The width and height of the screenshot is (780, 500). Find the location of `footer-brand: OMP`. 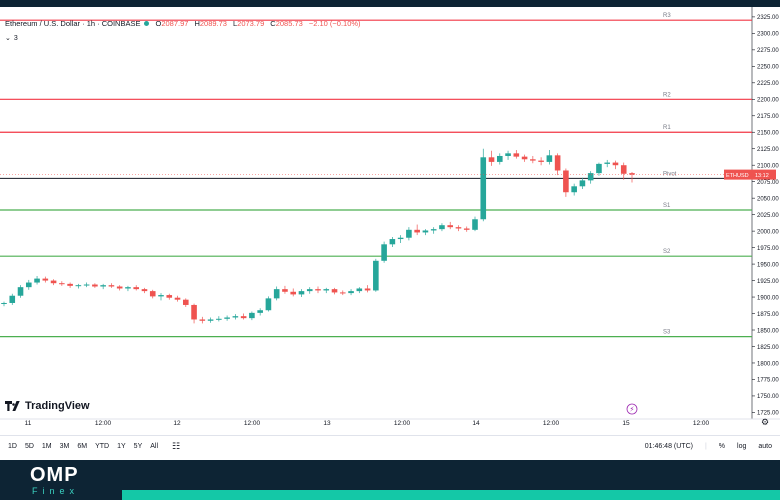

footer-brand: OMP is located at coordinates (54, 475).